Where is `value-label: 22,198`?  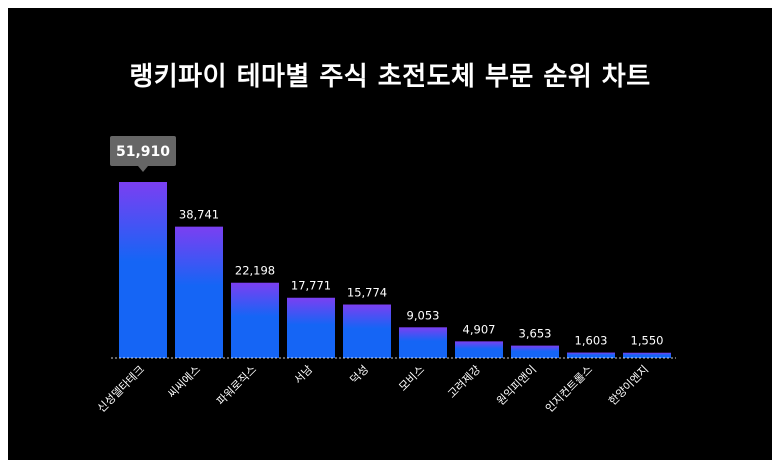
value-label: 22,198 is located at coordinates (255, 271).